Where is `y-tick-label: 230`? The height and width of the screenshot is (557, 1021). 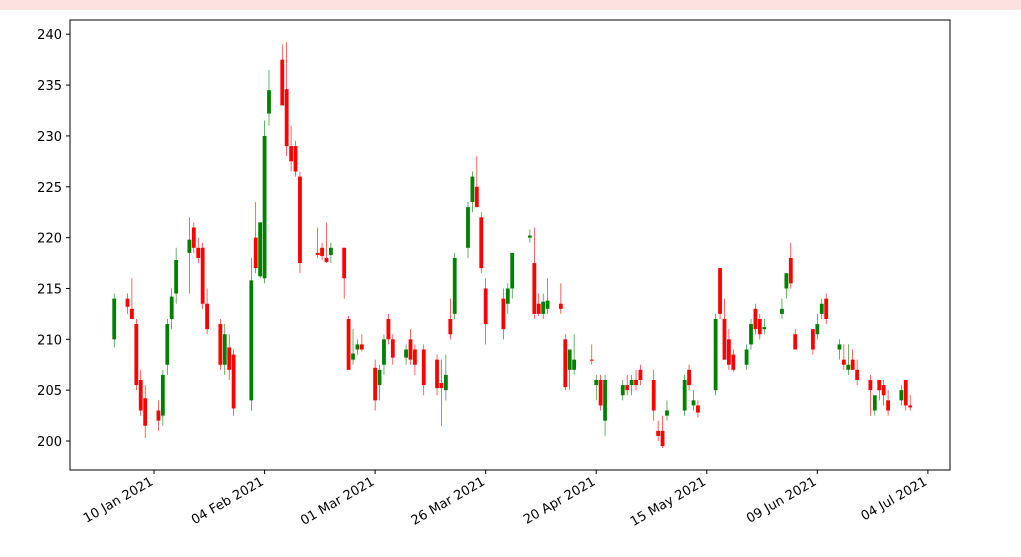
y-tick-label: 230 is located at coordinates (49, 137).